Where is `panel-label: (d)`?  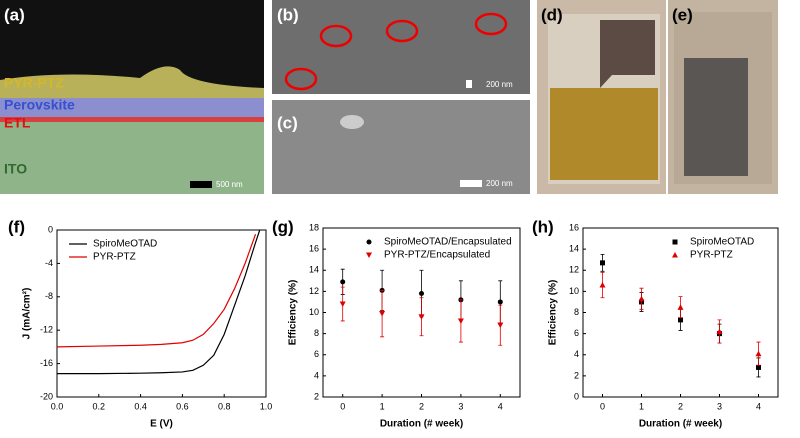 panel-label: (d) is located at coordinates (552, 14).